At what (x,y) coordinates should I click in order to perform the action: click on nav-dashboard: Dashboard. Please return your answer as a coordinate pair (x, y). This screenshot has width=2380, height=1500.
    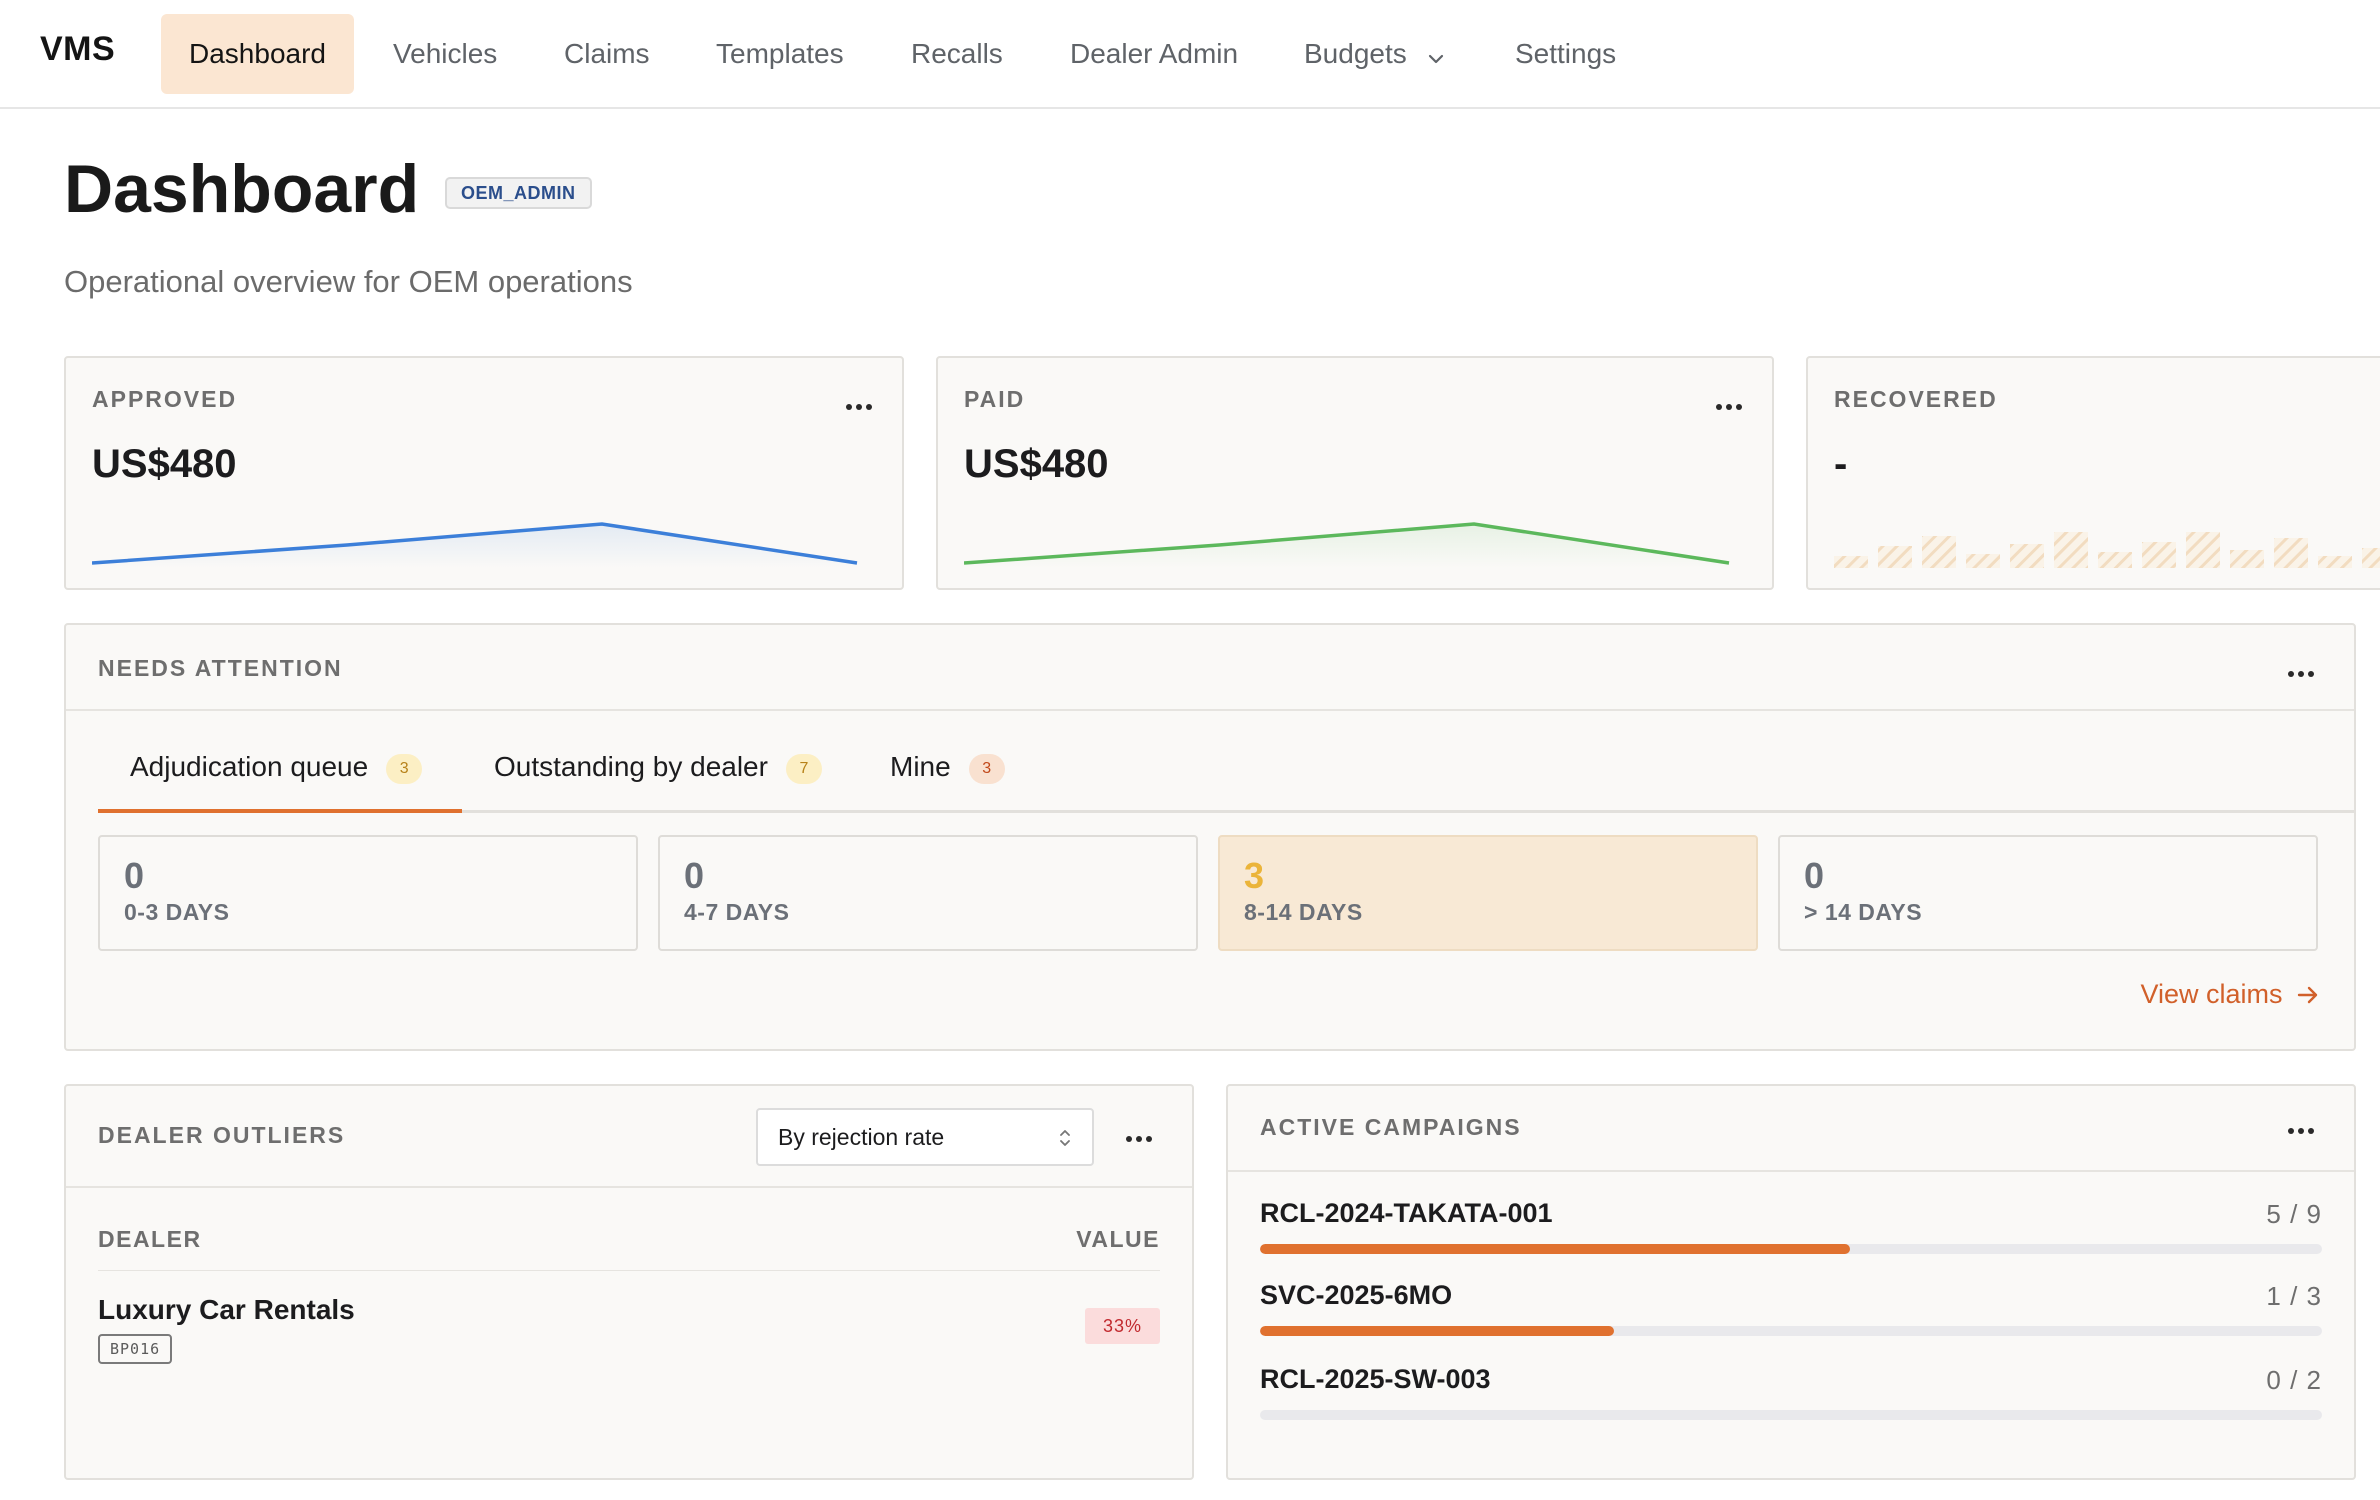
    Looking at the image, I should click on (257, 54).